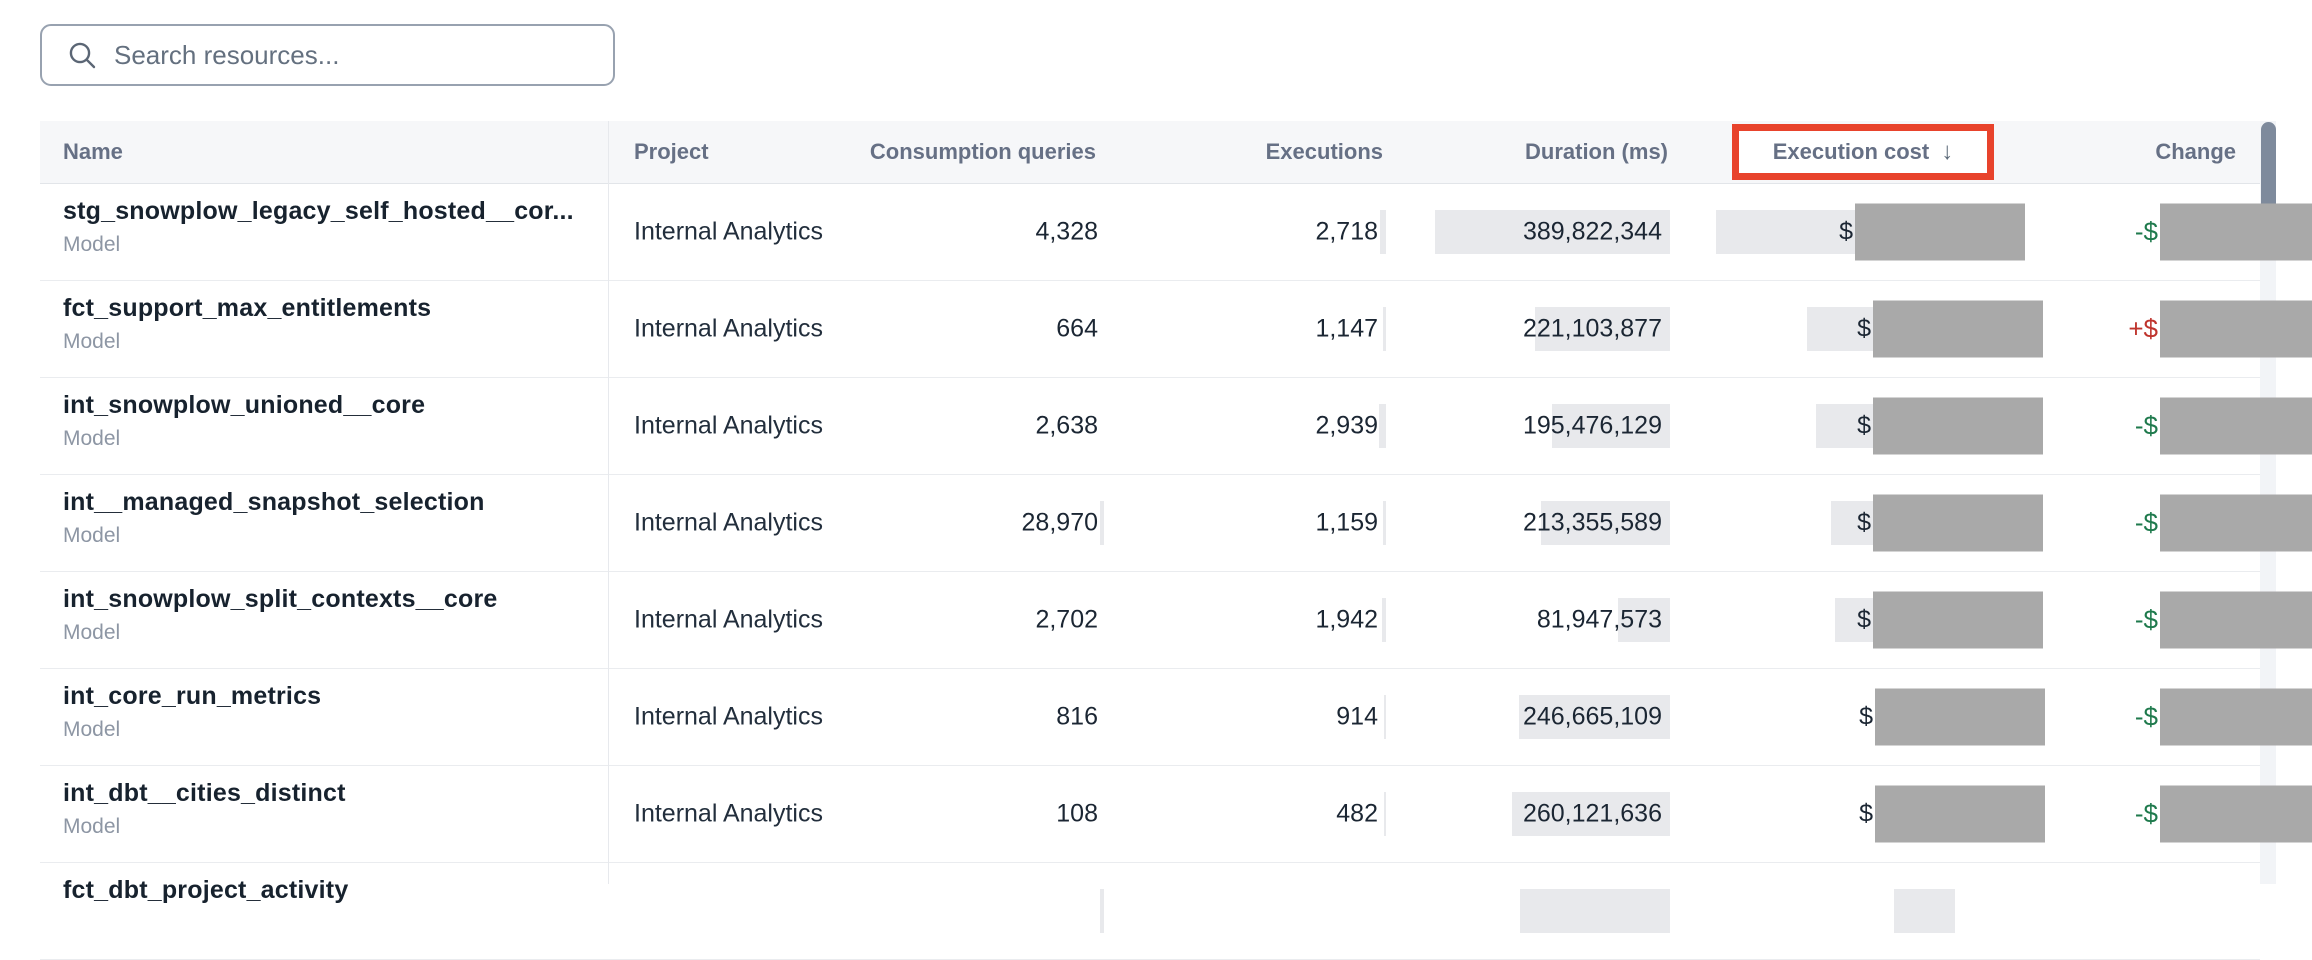  I want to click on column-header-project: Project, so click(671, 151).